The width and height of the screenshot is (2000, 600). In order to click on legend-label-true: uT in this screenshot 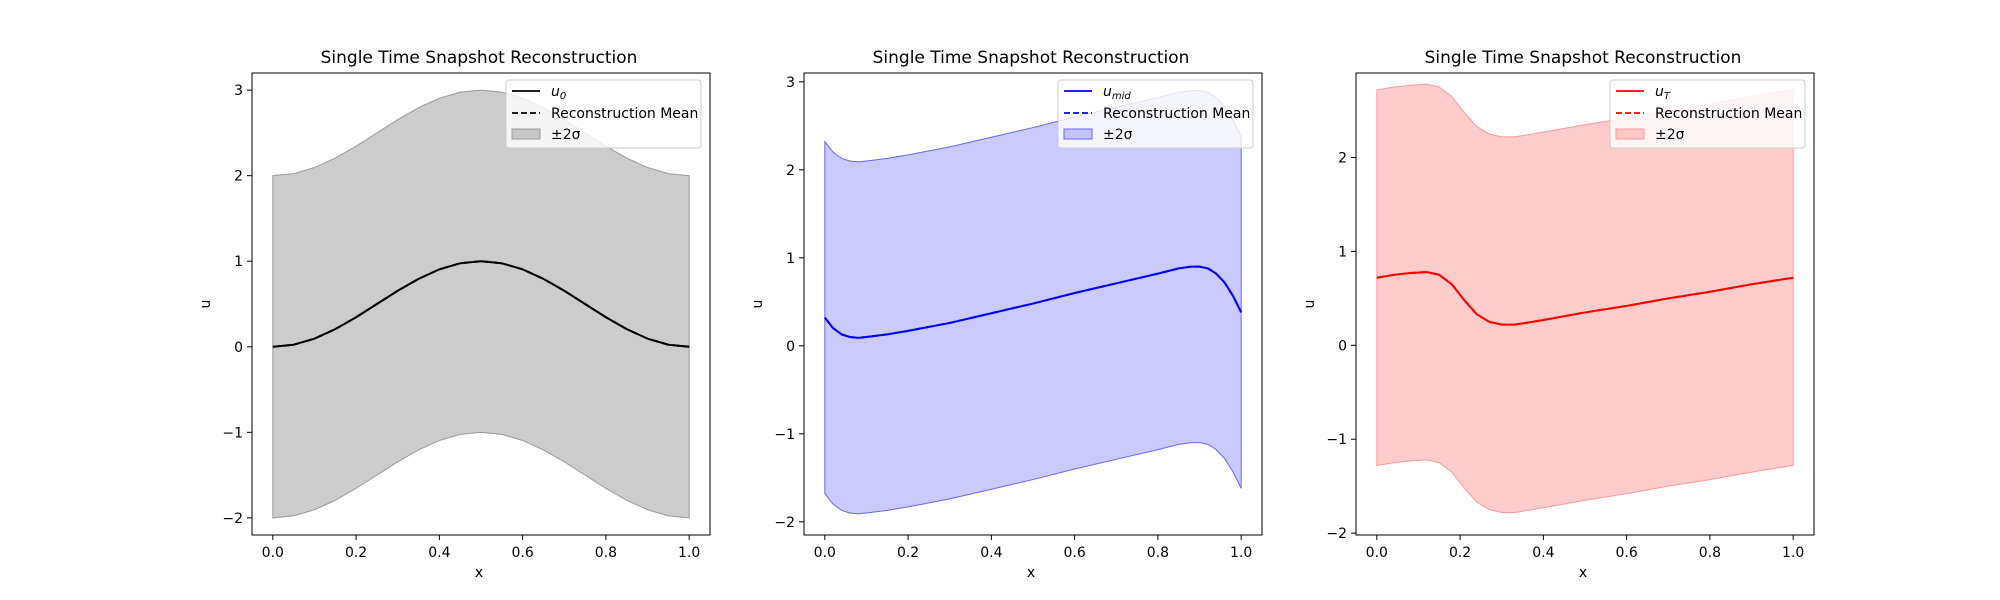, I will do `click(1663, 93)`.